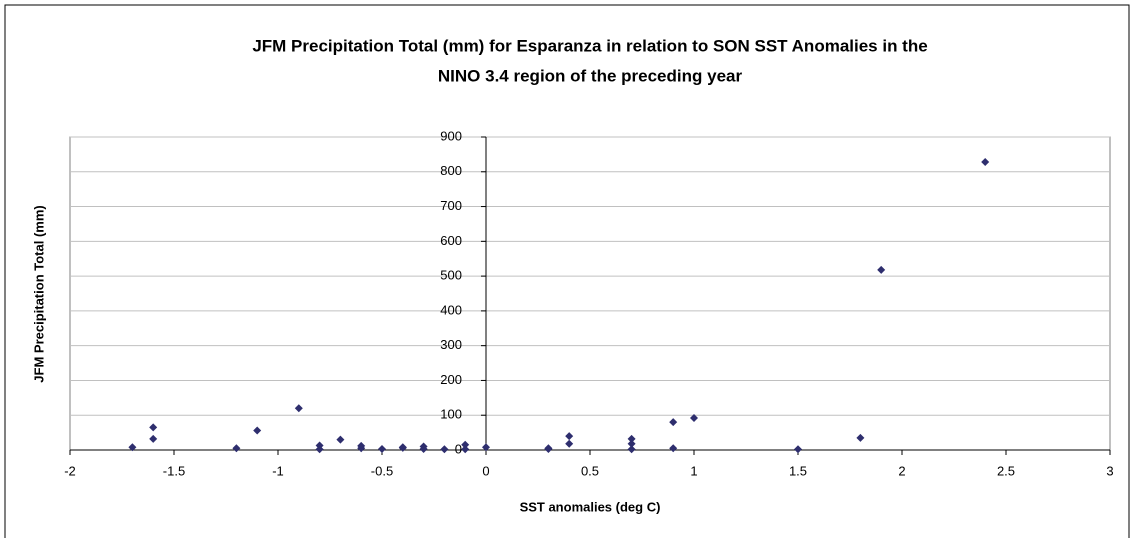 Image resolution: width=1132 pixels, height=538 pixels. What do you see at coordinates (590, 75) in the screenshot?
I see `chart-title: NINO 3.4 region of the preceding year` at bounding box center [590, 75].